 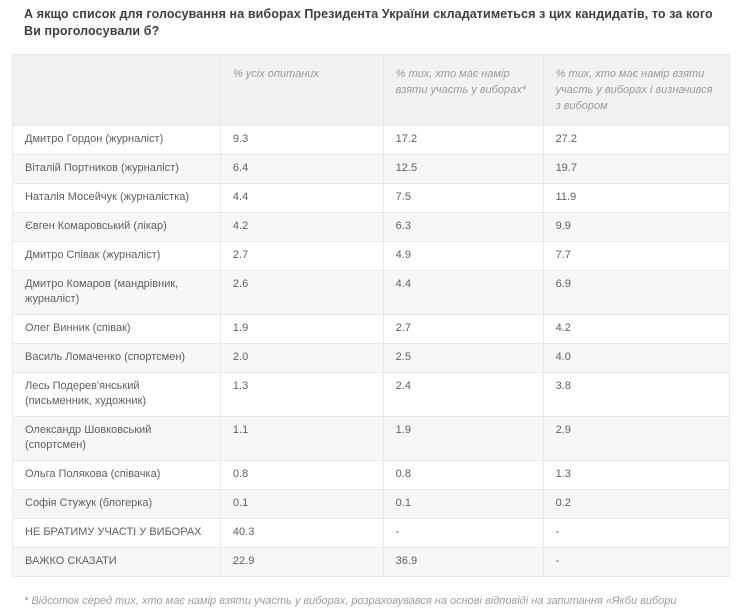 What do you see at coordinates (116, 503) in the screenshot?
I see `candidate-name-cell: Софія Стужук (блогерка)` at bounding box center [116, 503].